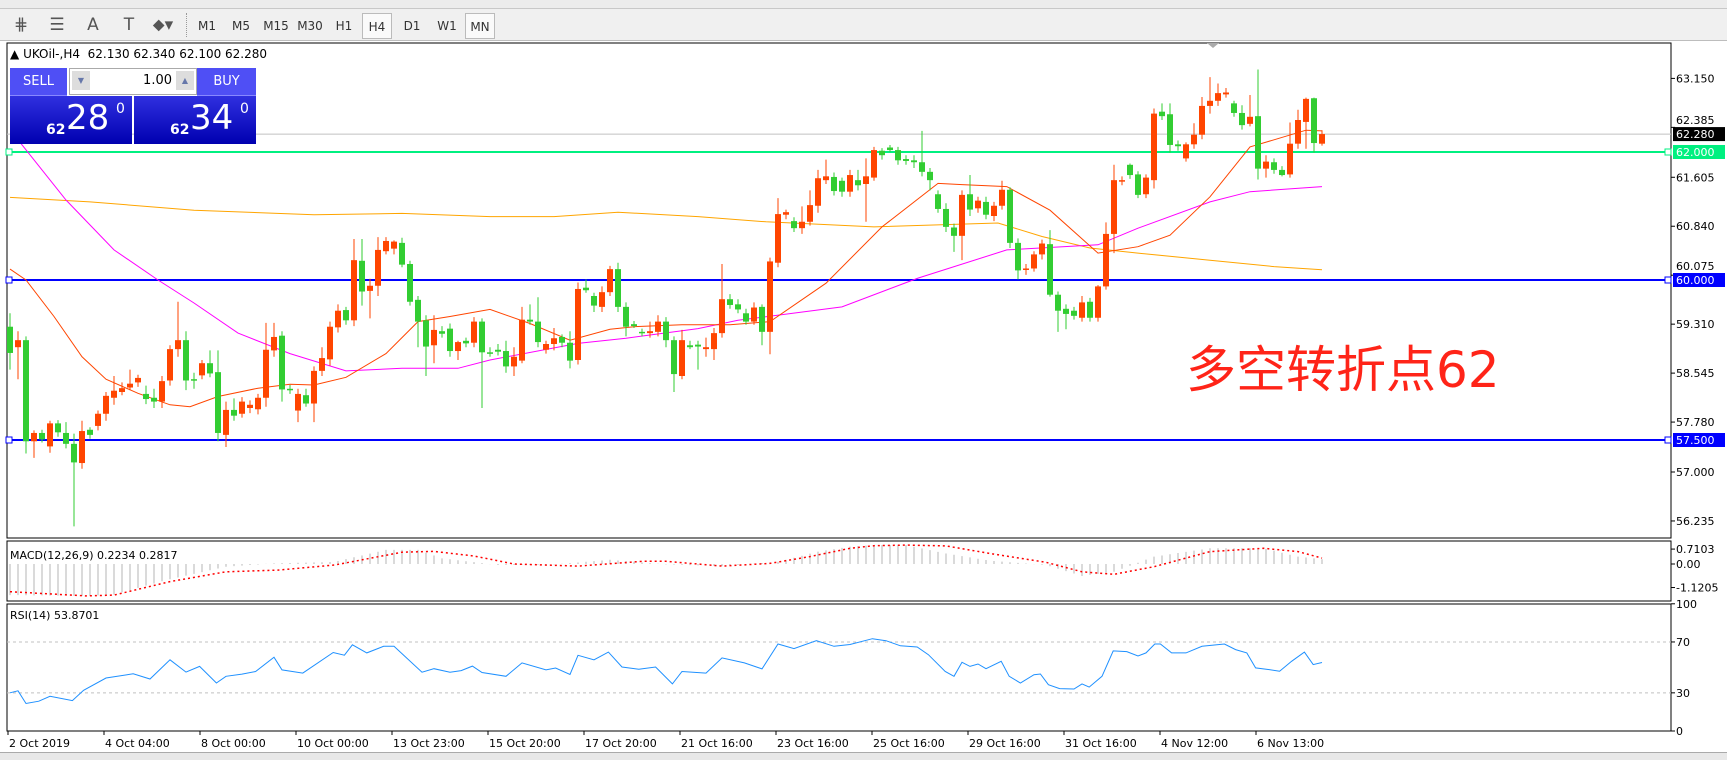  What do you see at coordinates (1683, 642) in the screenshot?
I see `rsi-axis-label: 70` at bounding box center [1683, 642].